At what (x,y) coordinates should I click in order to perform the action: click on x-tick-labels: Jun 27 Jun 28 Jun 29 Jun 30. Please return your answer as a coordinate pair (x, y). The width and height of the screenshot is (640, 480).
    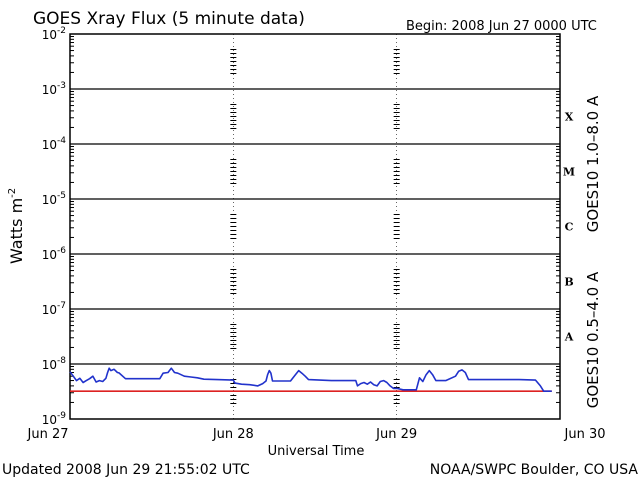
    Looking at the image, I should click on (316, 434).